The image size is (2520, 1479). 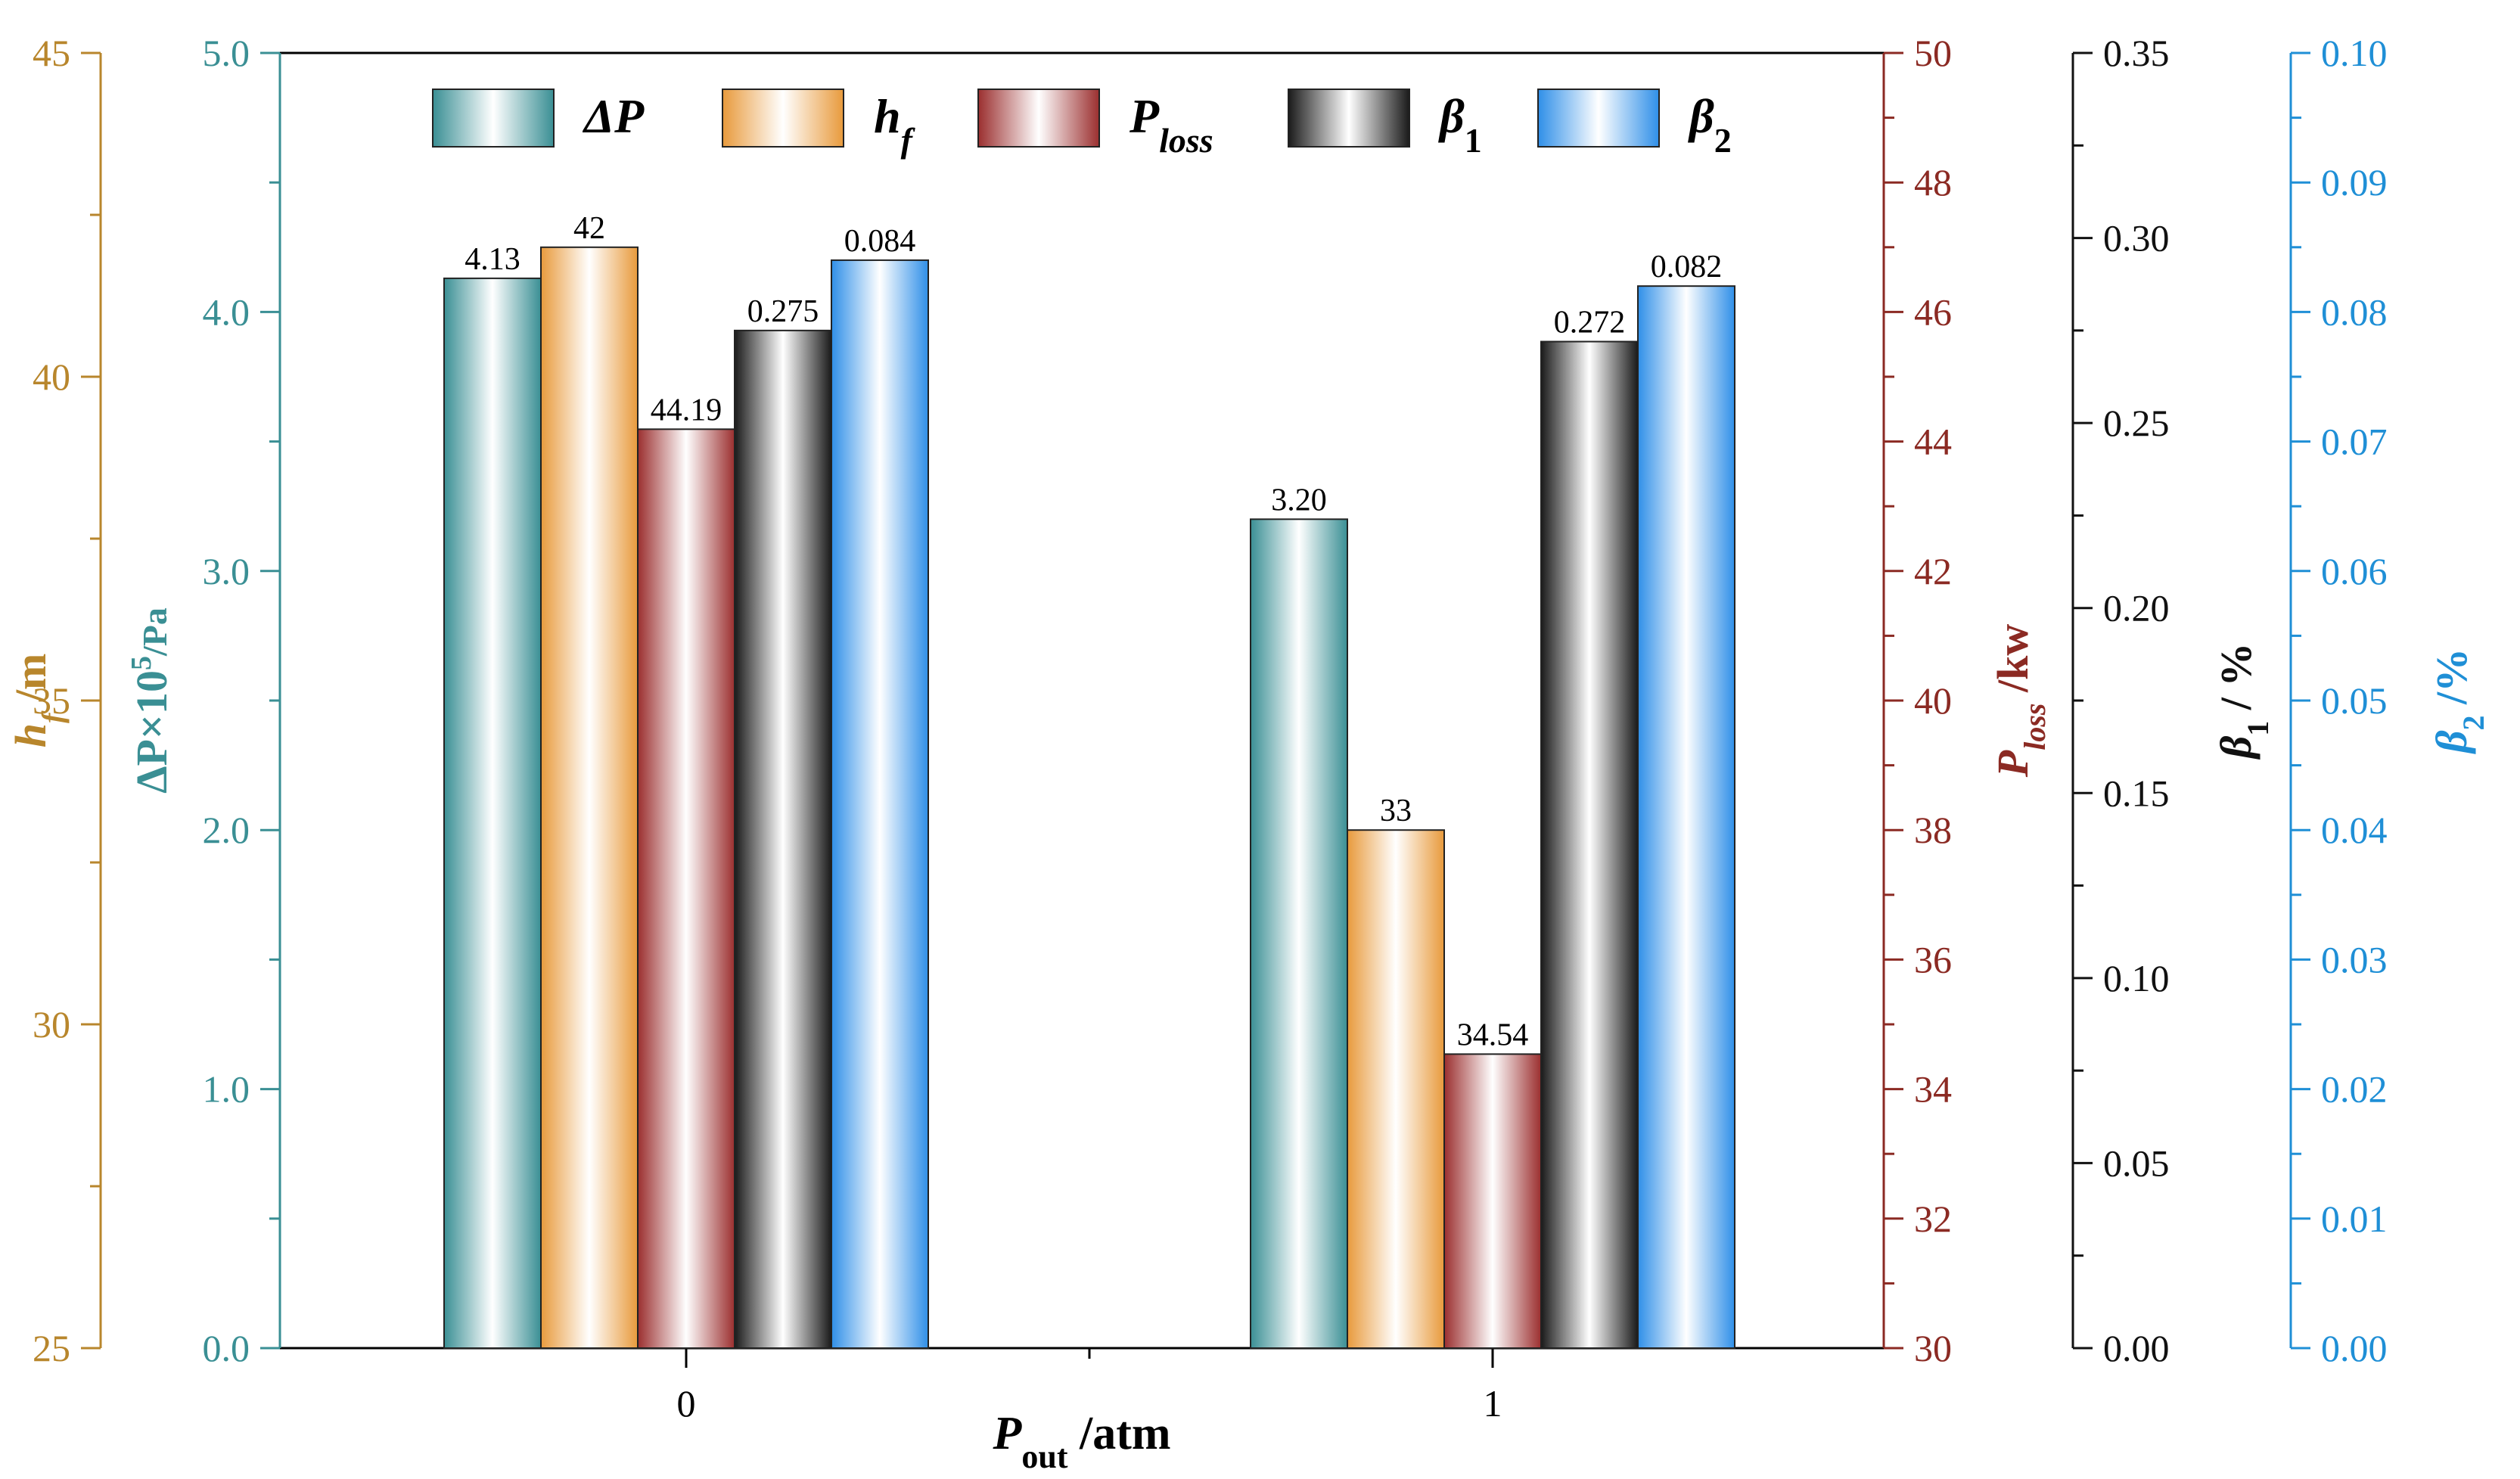 I want to click on tick-label-b2: 0.03, so click(x=2354, y=959).